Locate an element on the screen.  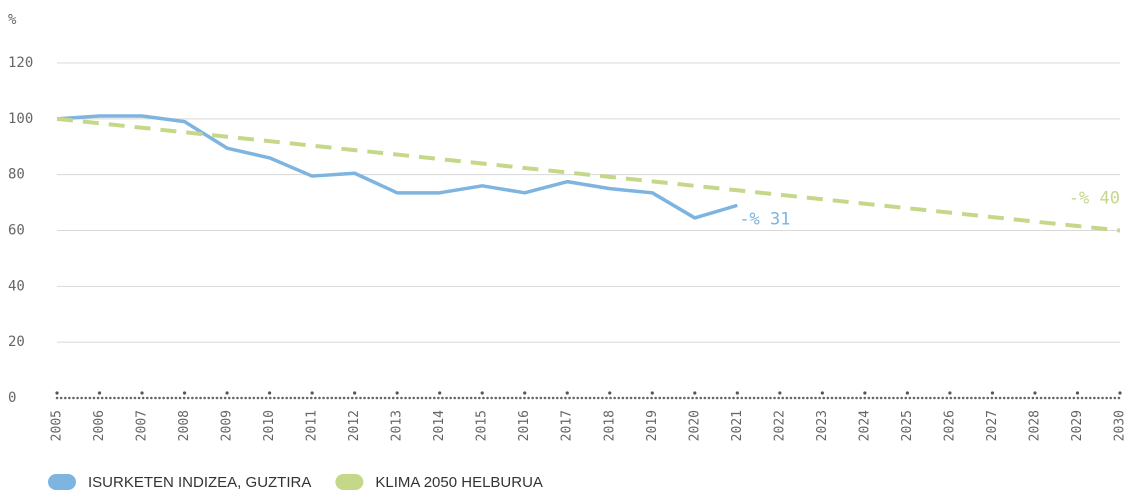
x-tick-label: 2009 is located at coordinates (227, 425).